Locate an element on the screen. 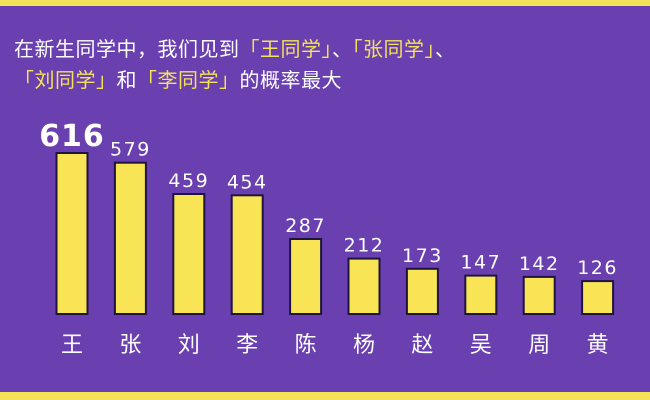 This screenshot has width=650, height=400. category-label-刘: 刘 is located at coordinates (189, 345).